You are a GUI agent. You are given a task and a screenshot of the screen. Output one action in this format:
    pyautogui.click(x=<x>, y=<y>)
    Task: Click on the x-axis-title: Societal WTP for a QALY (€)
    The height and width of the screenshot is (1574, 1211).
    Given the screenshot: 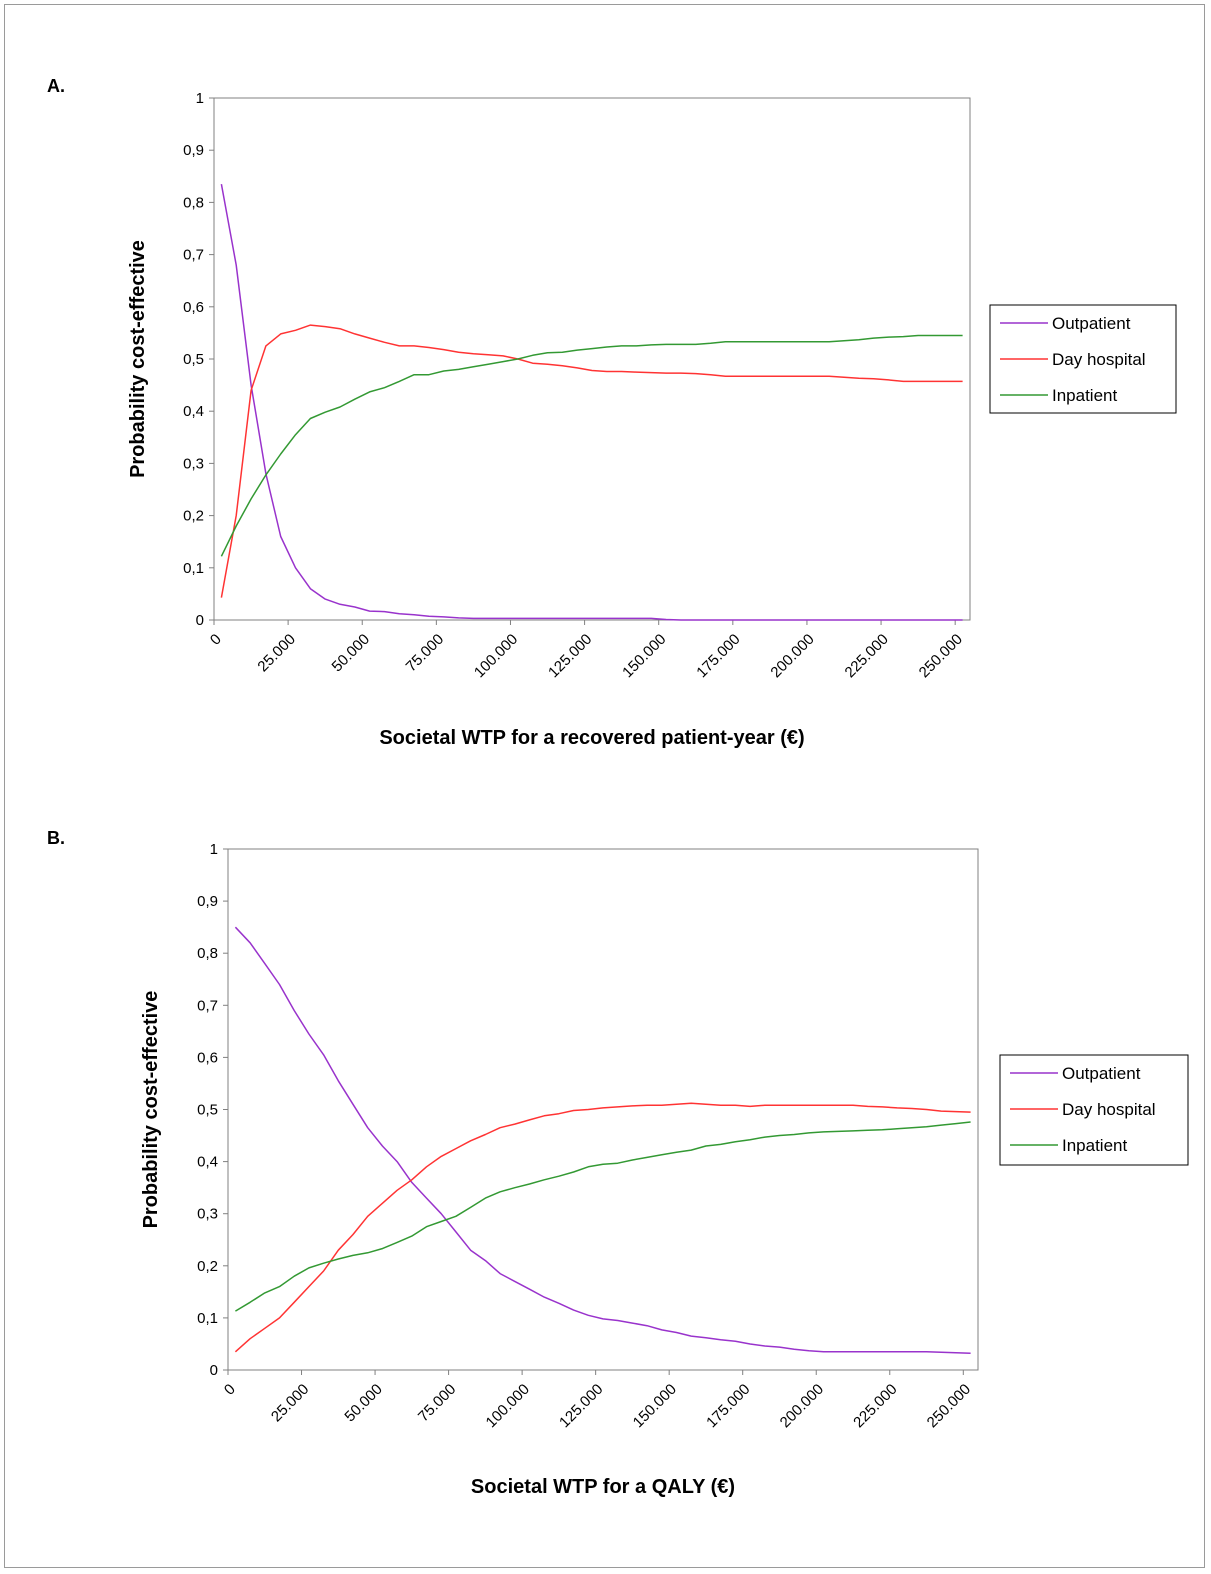 What is the action you would take?
    pyautogui.click(x=603, y=1487)
    